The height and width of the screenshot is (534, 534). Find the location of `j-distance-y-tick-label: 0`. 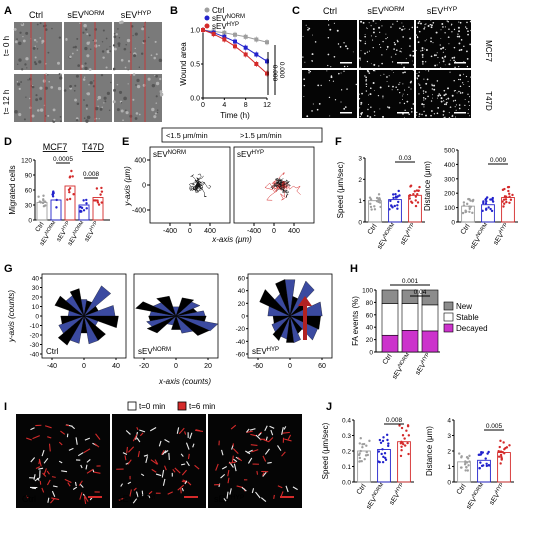

j-distance-y-tick-label: 0 is located at coordinates (449, 483).